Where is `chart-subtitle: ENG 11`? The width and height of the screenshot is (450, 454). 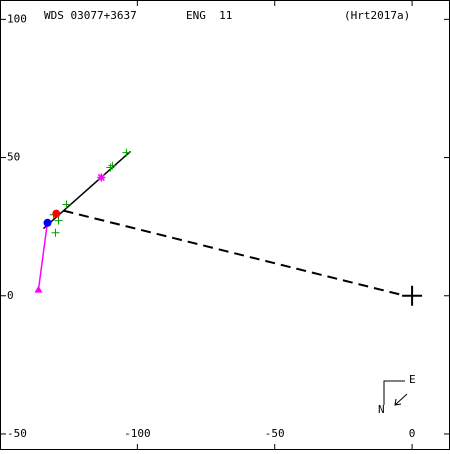 chart-subtitle: ENG 11 is located at coordinates (209, 15).